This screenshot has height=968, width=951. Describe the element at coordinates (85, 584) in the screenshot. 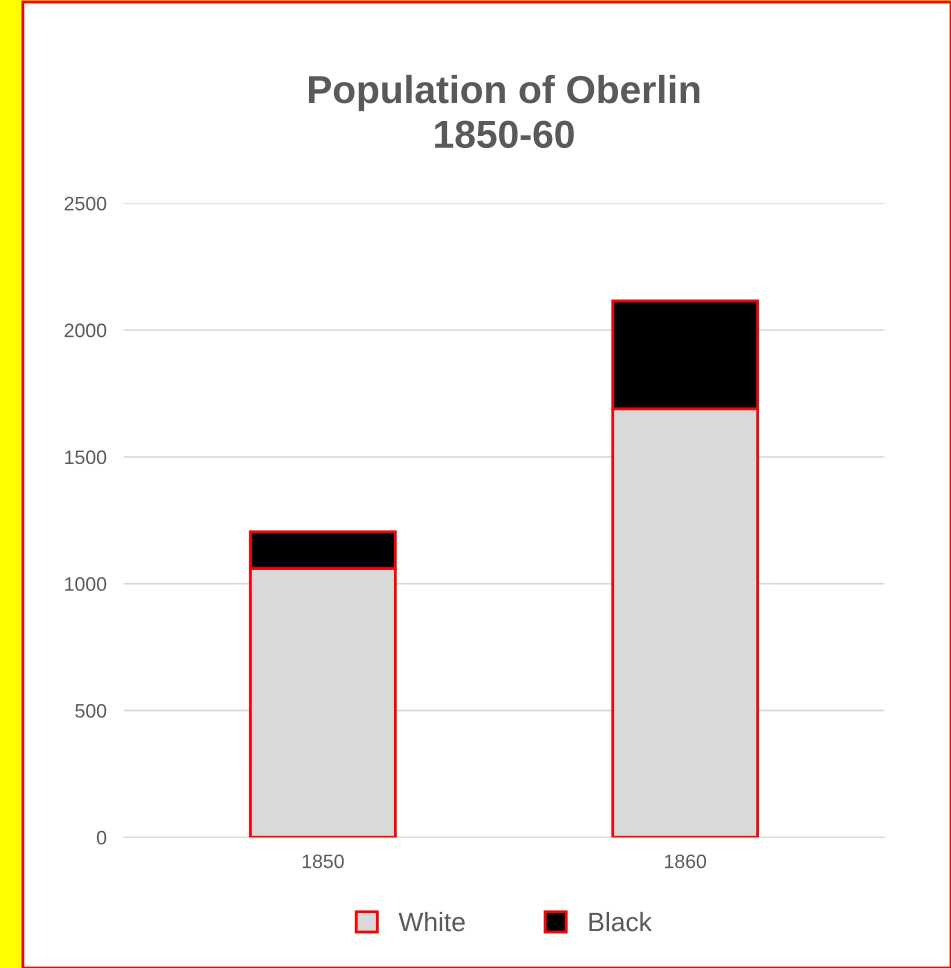

I see `y-tick-label: 1000` at that location.